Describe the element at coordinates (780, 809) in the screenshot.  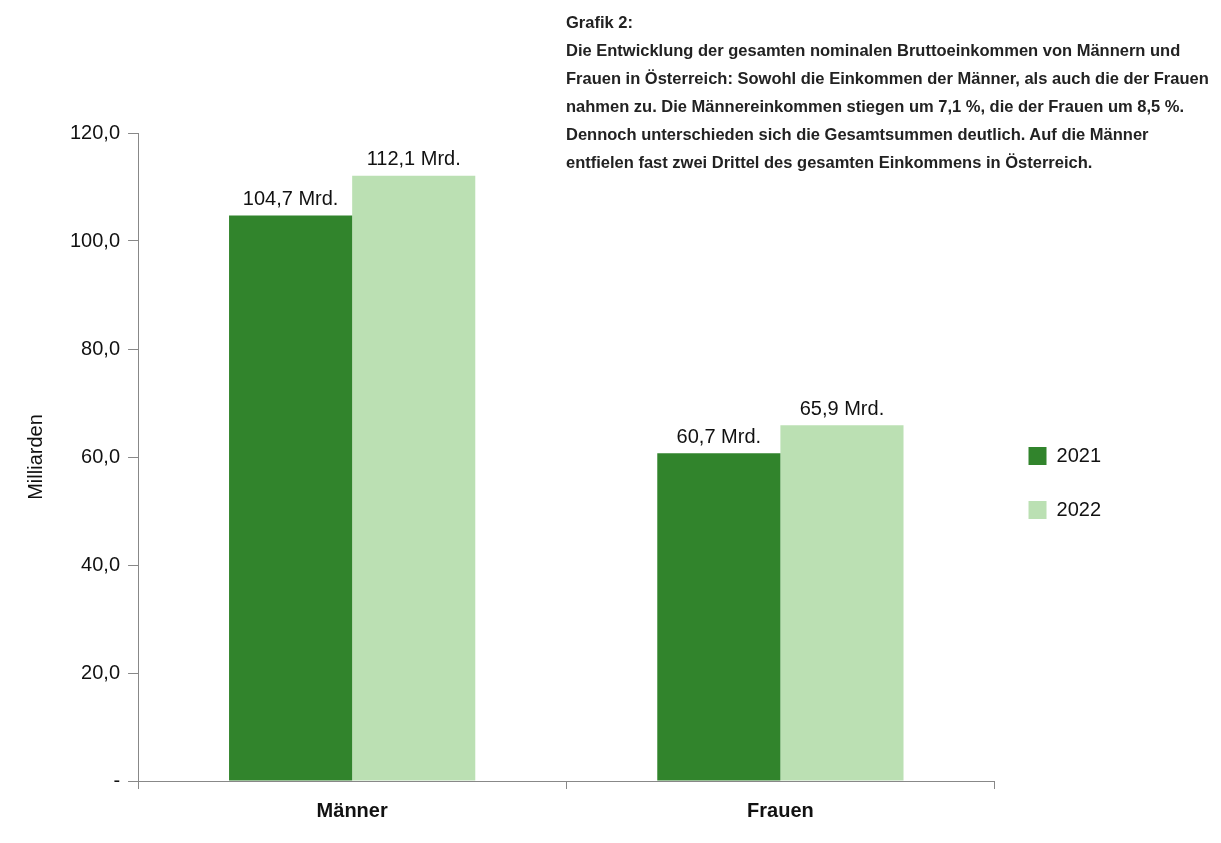
I see `x-tick-label: Frauen` at that location.